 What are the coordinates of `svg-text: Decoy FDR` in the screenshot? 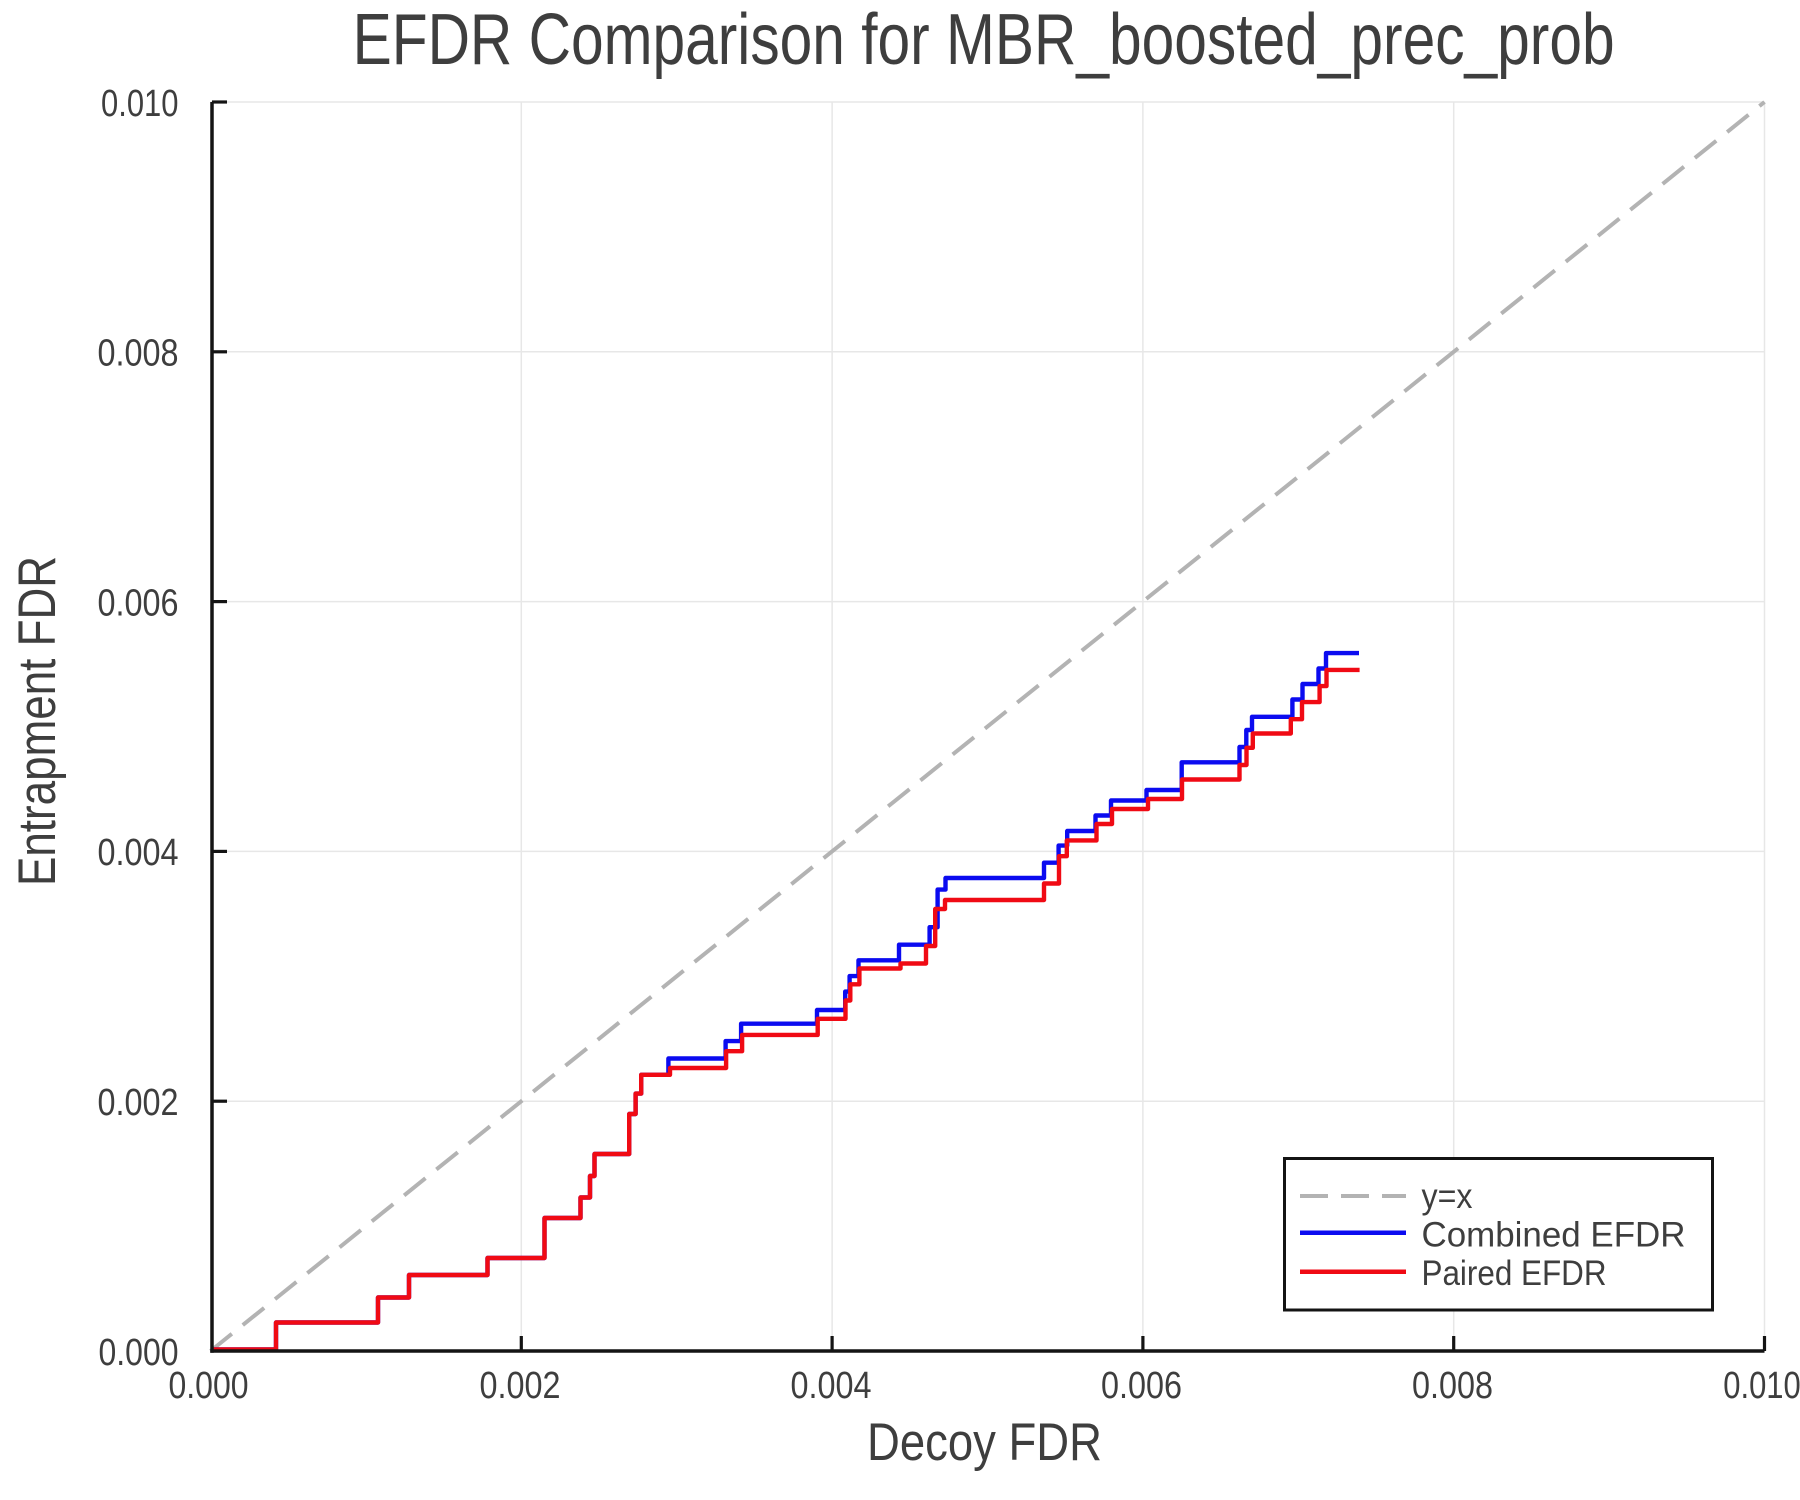 It's located at (984, 1442).